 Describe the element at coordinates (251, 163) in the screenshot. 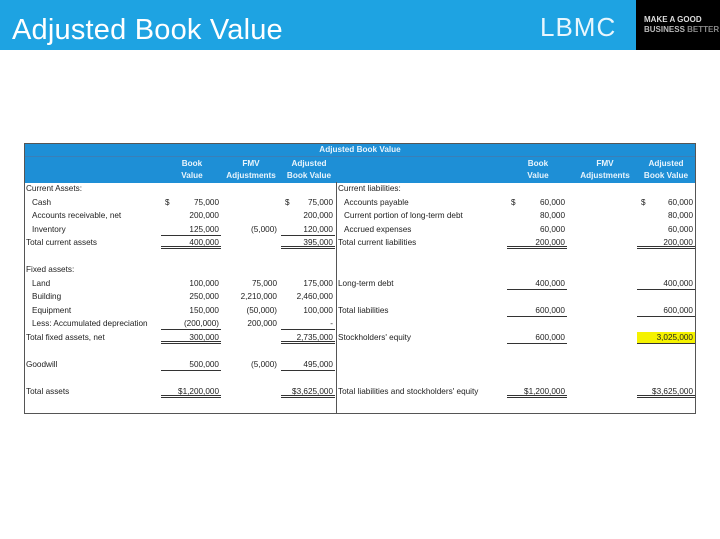

I see `col-label: FMV` at that location.